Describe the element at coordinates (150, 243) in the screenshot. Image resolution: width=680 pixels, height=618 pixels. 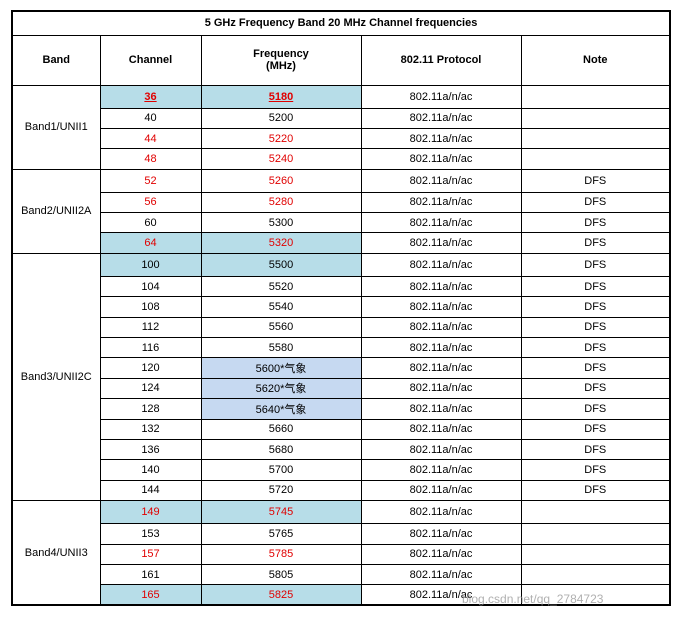
I see `channel-cell: 64` at that location.